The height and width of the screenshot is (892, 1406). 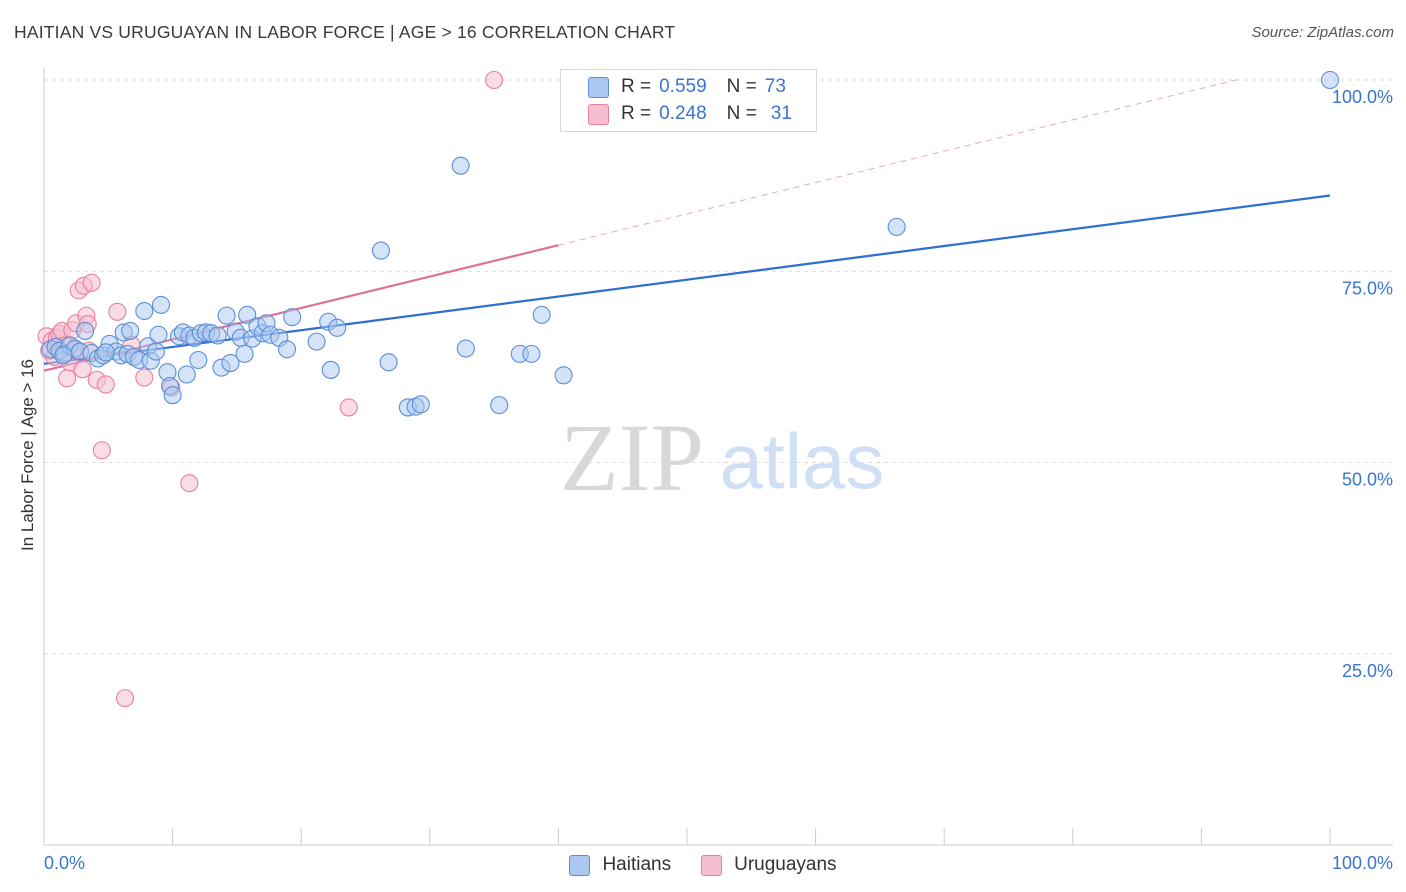 What do you see at coordinates (712, 865) in the screenshot?
I see `uruguayans-legend-swatch` at bounding box center [712, 865].